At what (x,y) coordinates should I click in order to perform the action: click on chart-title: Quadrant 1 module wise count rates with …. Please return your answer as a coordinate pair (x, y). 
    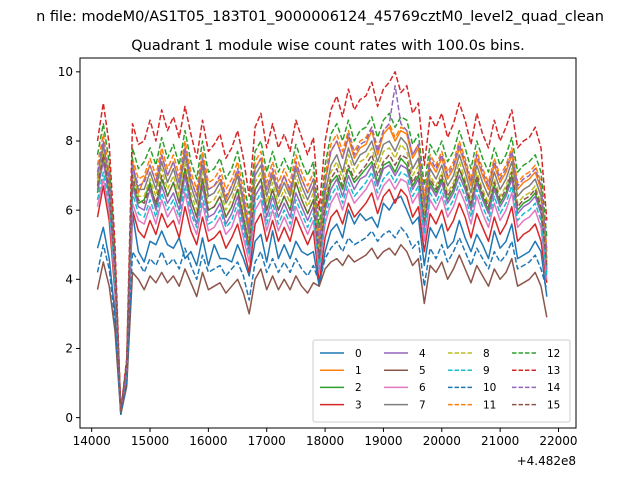
    Looking at the image, I should click on (328, 46).